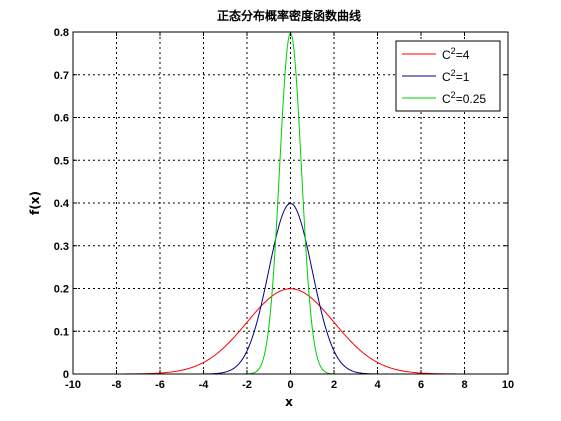 The height and width of the screenshot is (421, 561). I want to click on y-tick-label: 0.7, so click(61, 76).